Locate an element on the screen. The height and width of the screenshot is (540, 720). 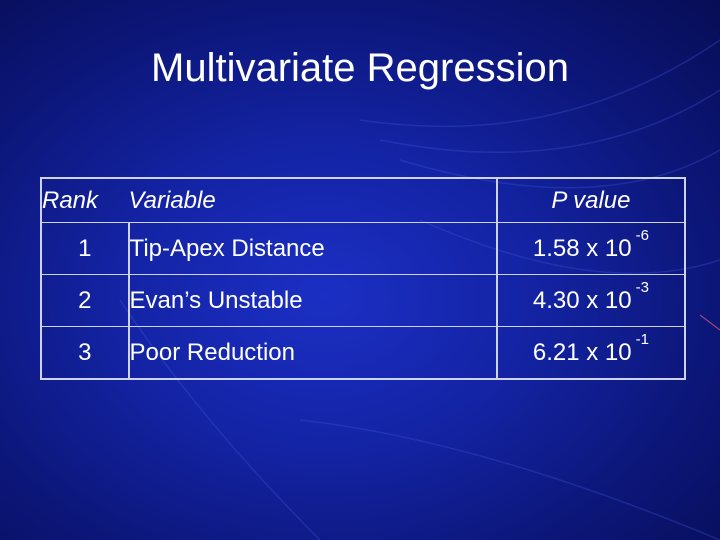
variable-cell: Evan’s Unstable is located at coordinates (313, 300).